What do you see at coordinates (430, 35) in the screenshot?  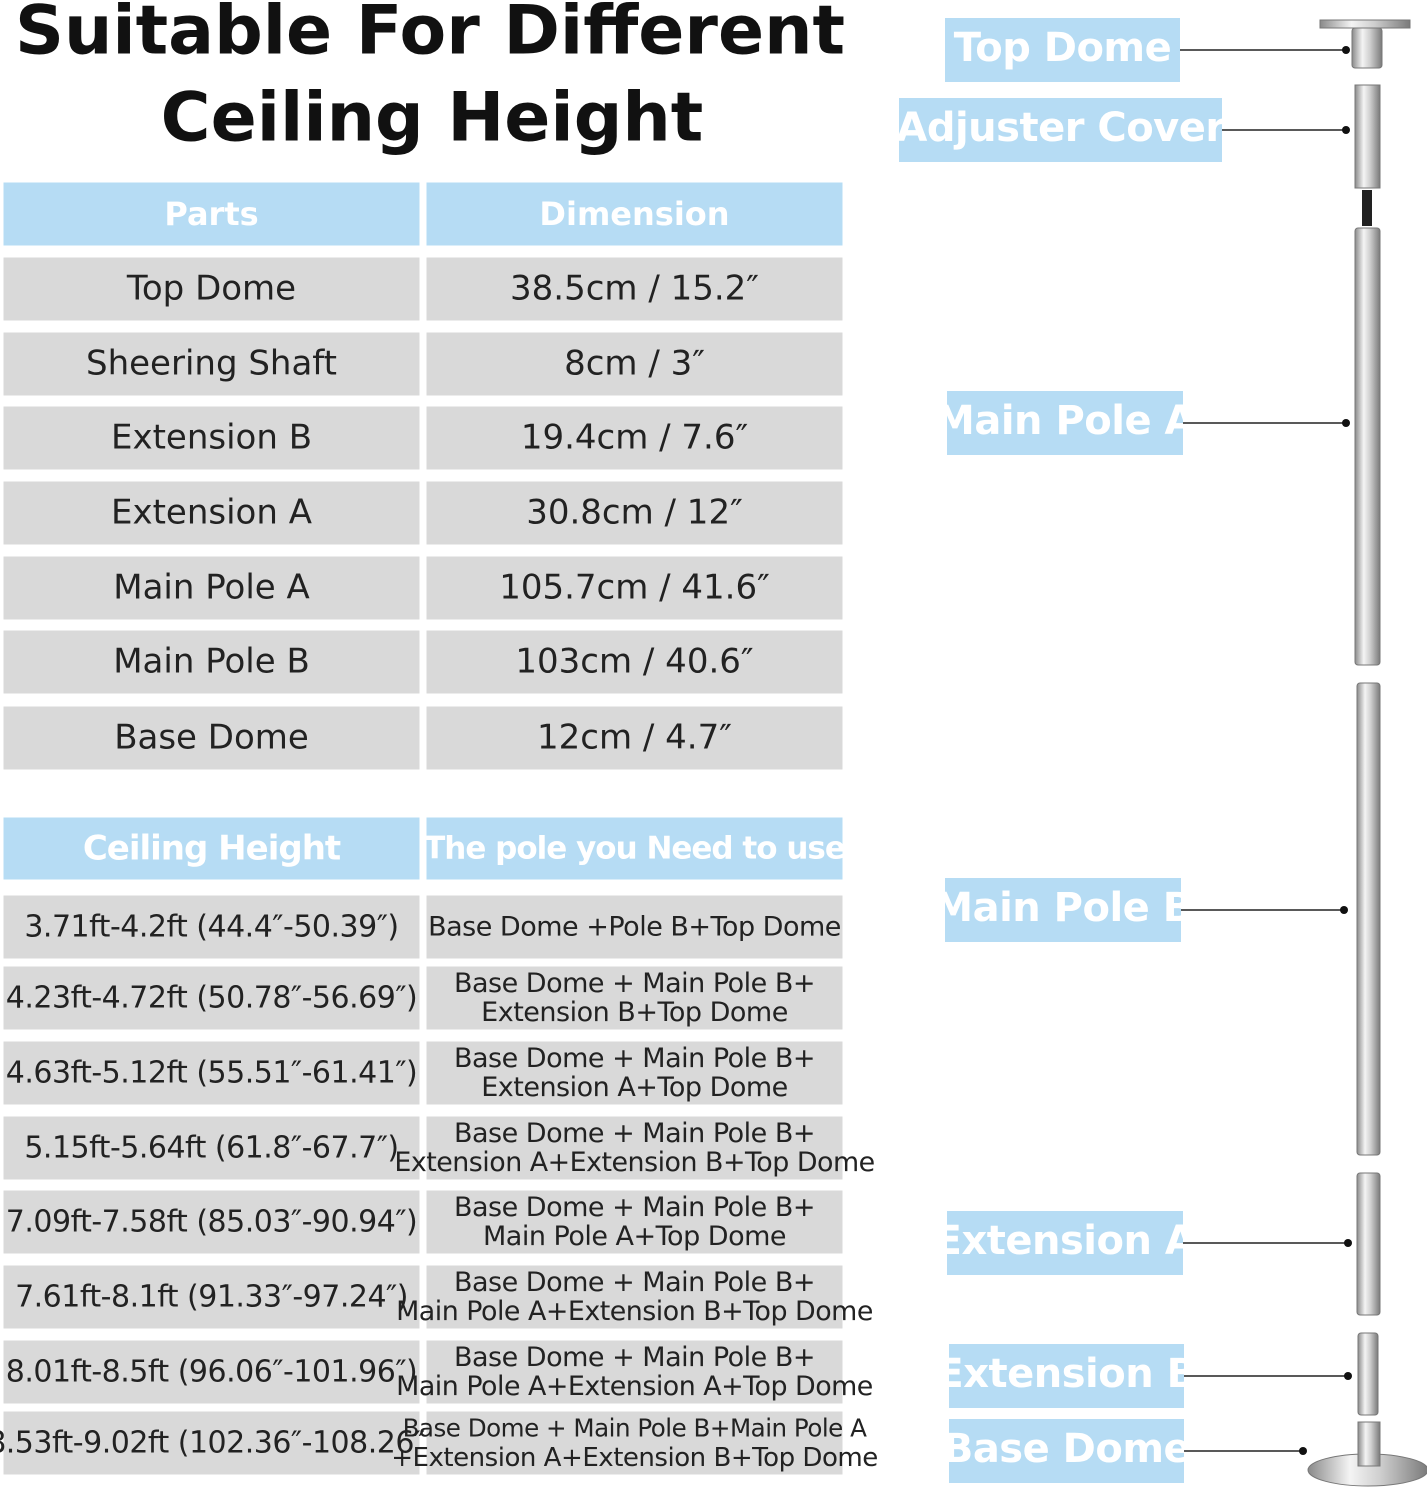 I see `title: Suitable For Different` at bounding box center [430, 35].